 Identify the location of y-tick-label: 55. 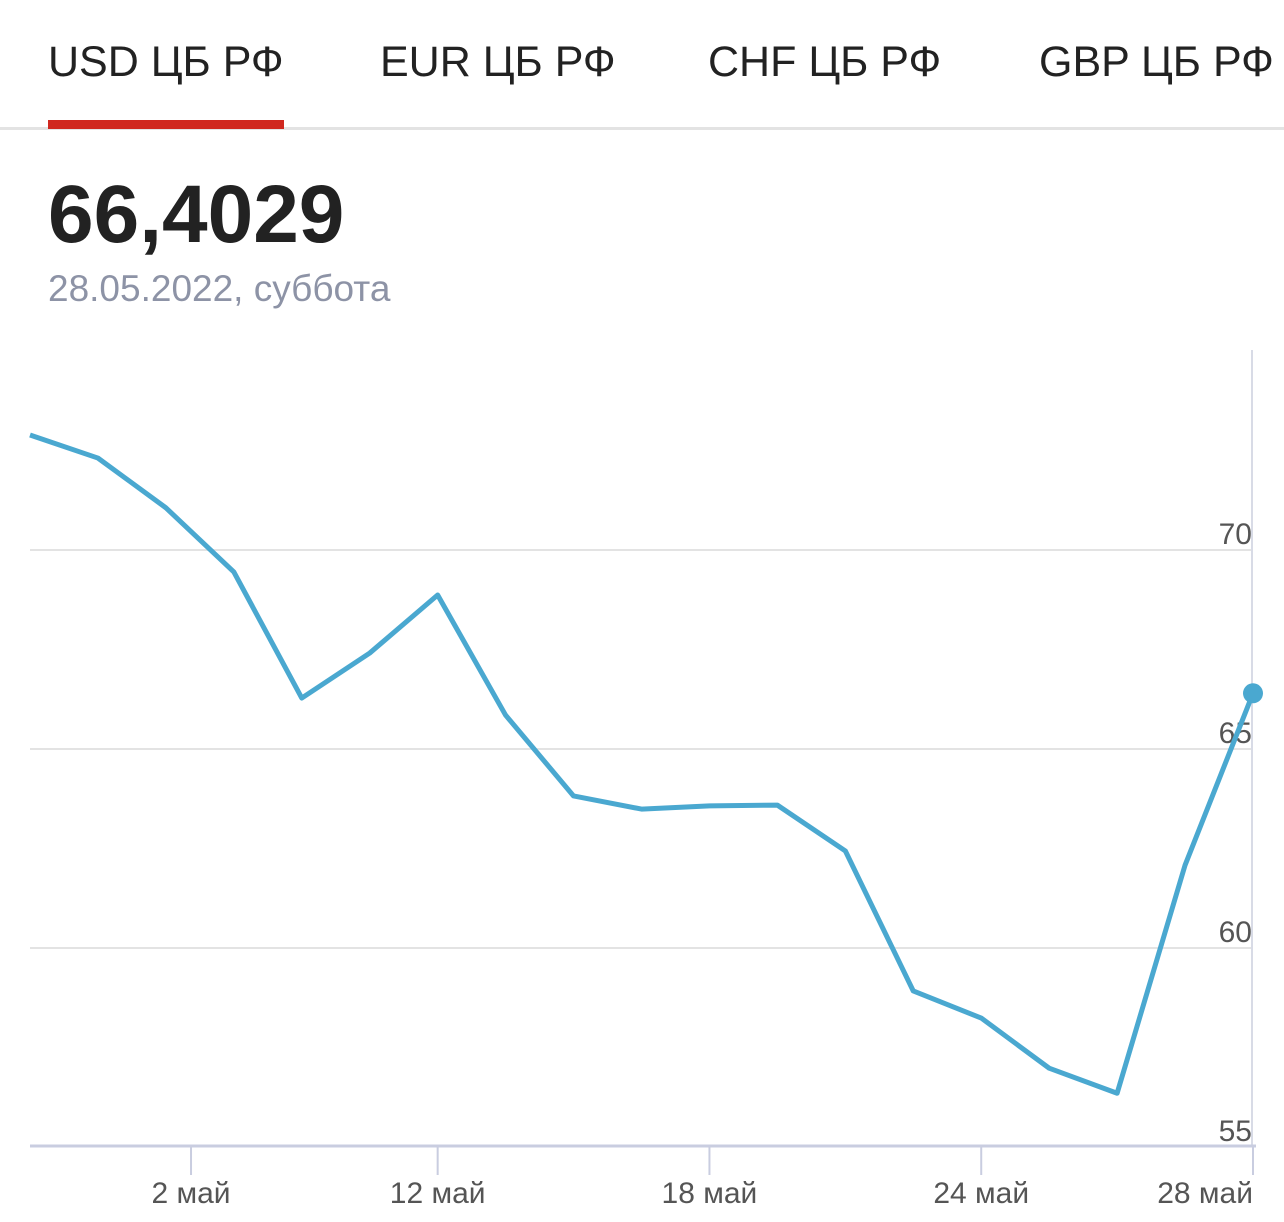
(1235, 1131).